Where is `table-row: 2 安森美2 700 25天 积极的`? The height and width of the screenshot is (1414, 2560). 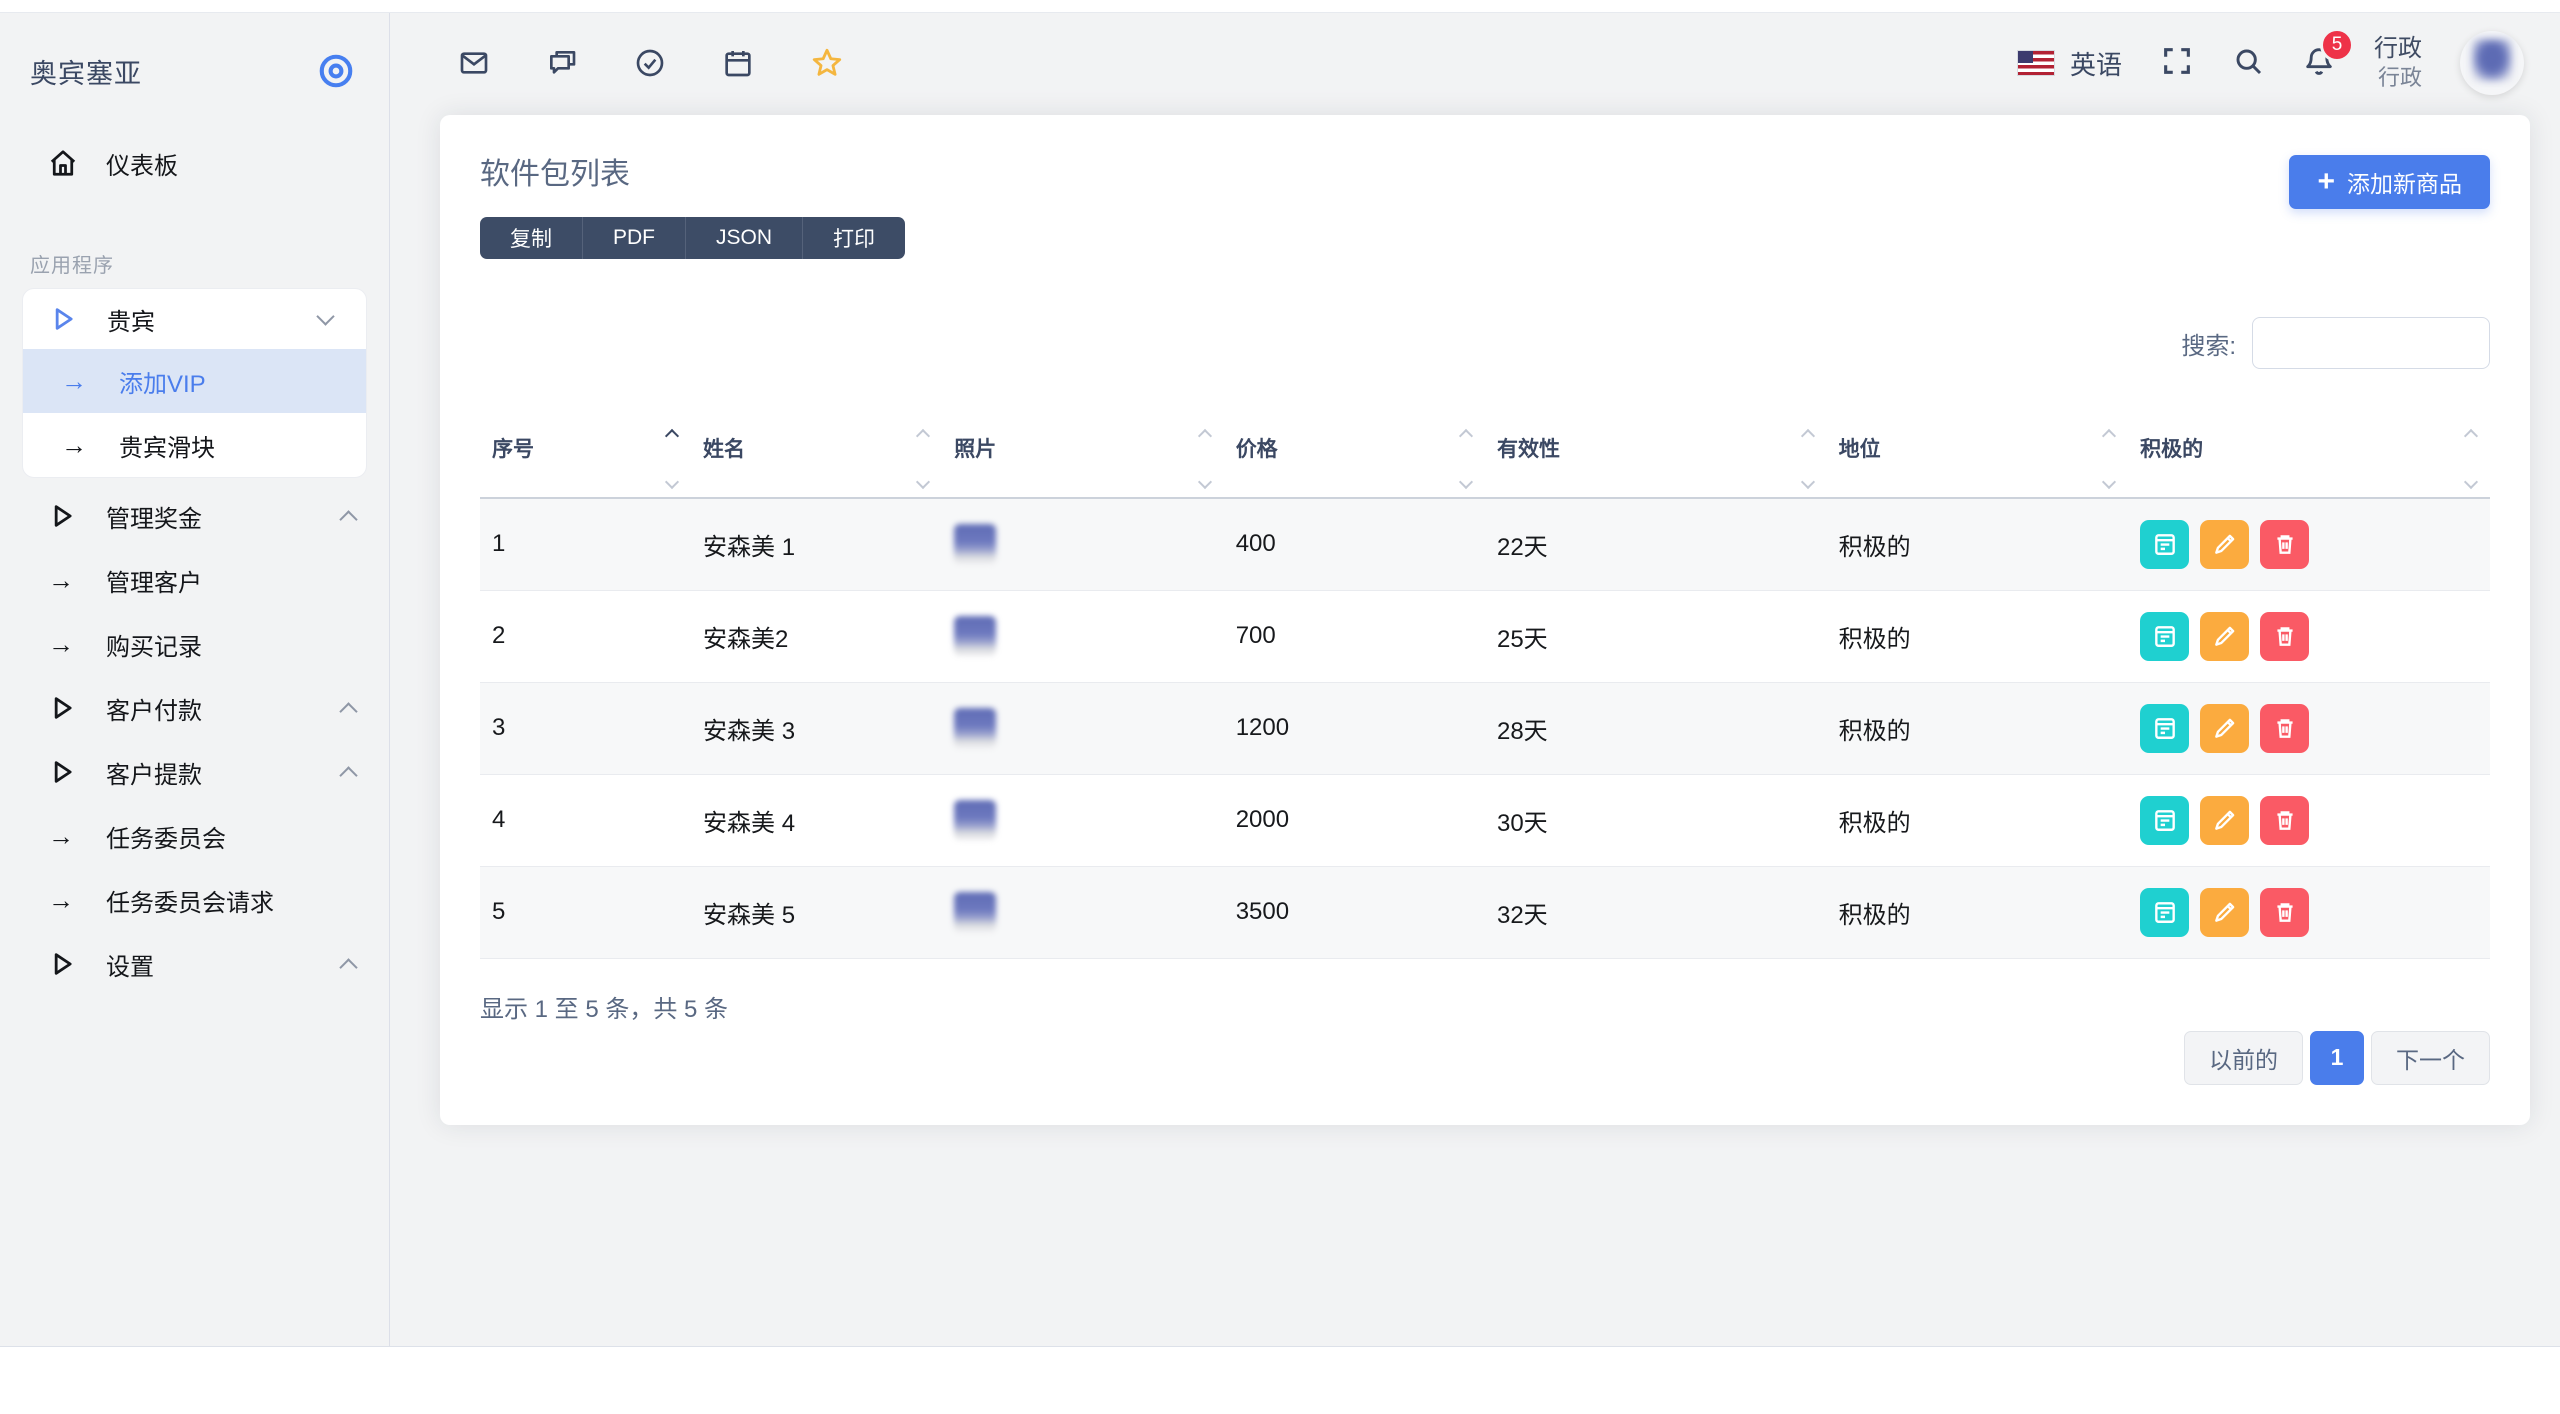 table-row: 2 安森美2 700 25天 积极的 is located at coordinates (1485, 636).